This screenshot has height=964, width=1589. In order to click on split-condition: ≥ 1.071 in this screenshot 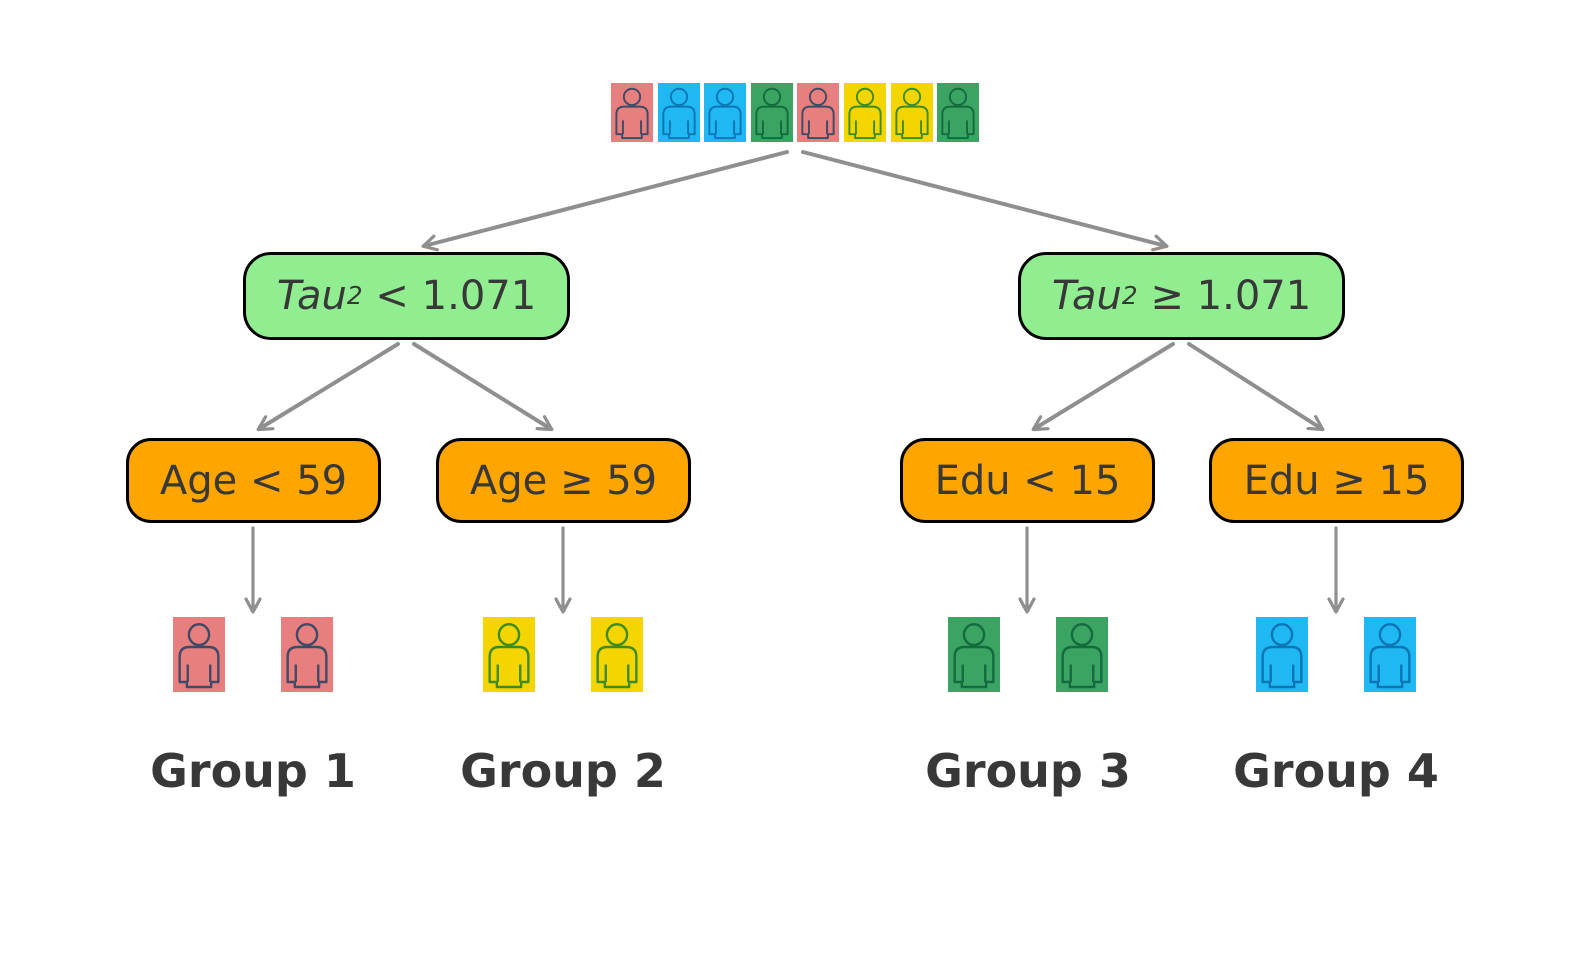, I will do `click(1224, 296)`.